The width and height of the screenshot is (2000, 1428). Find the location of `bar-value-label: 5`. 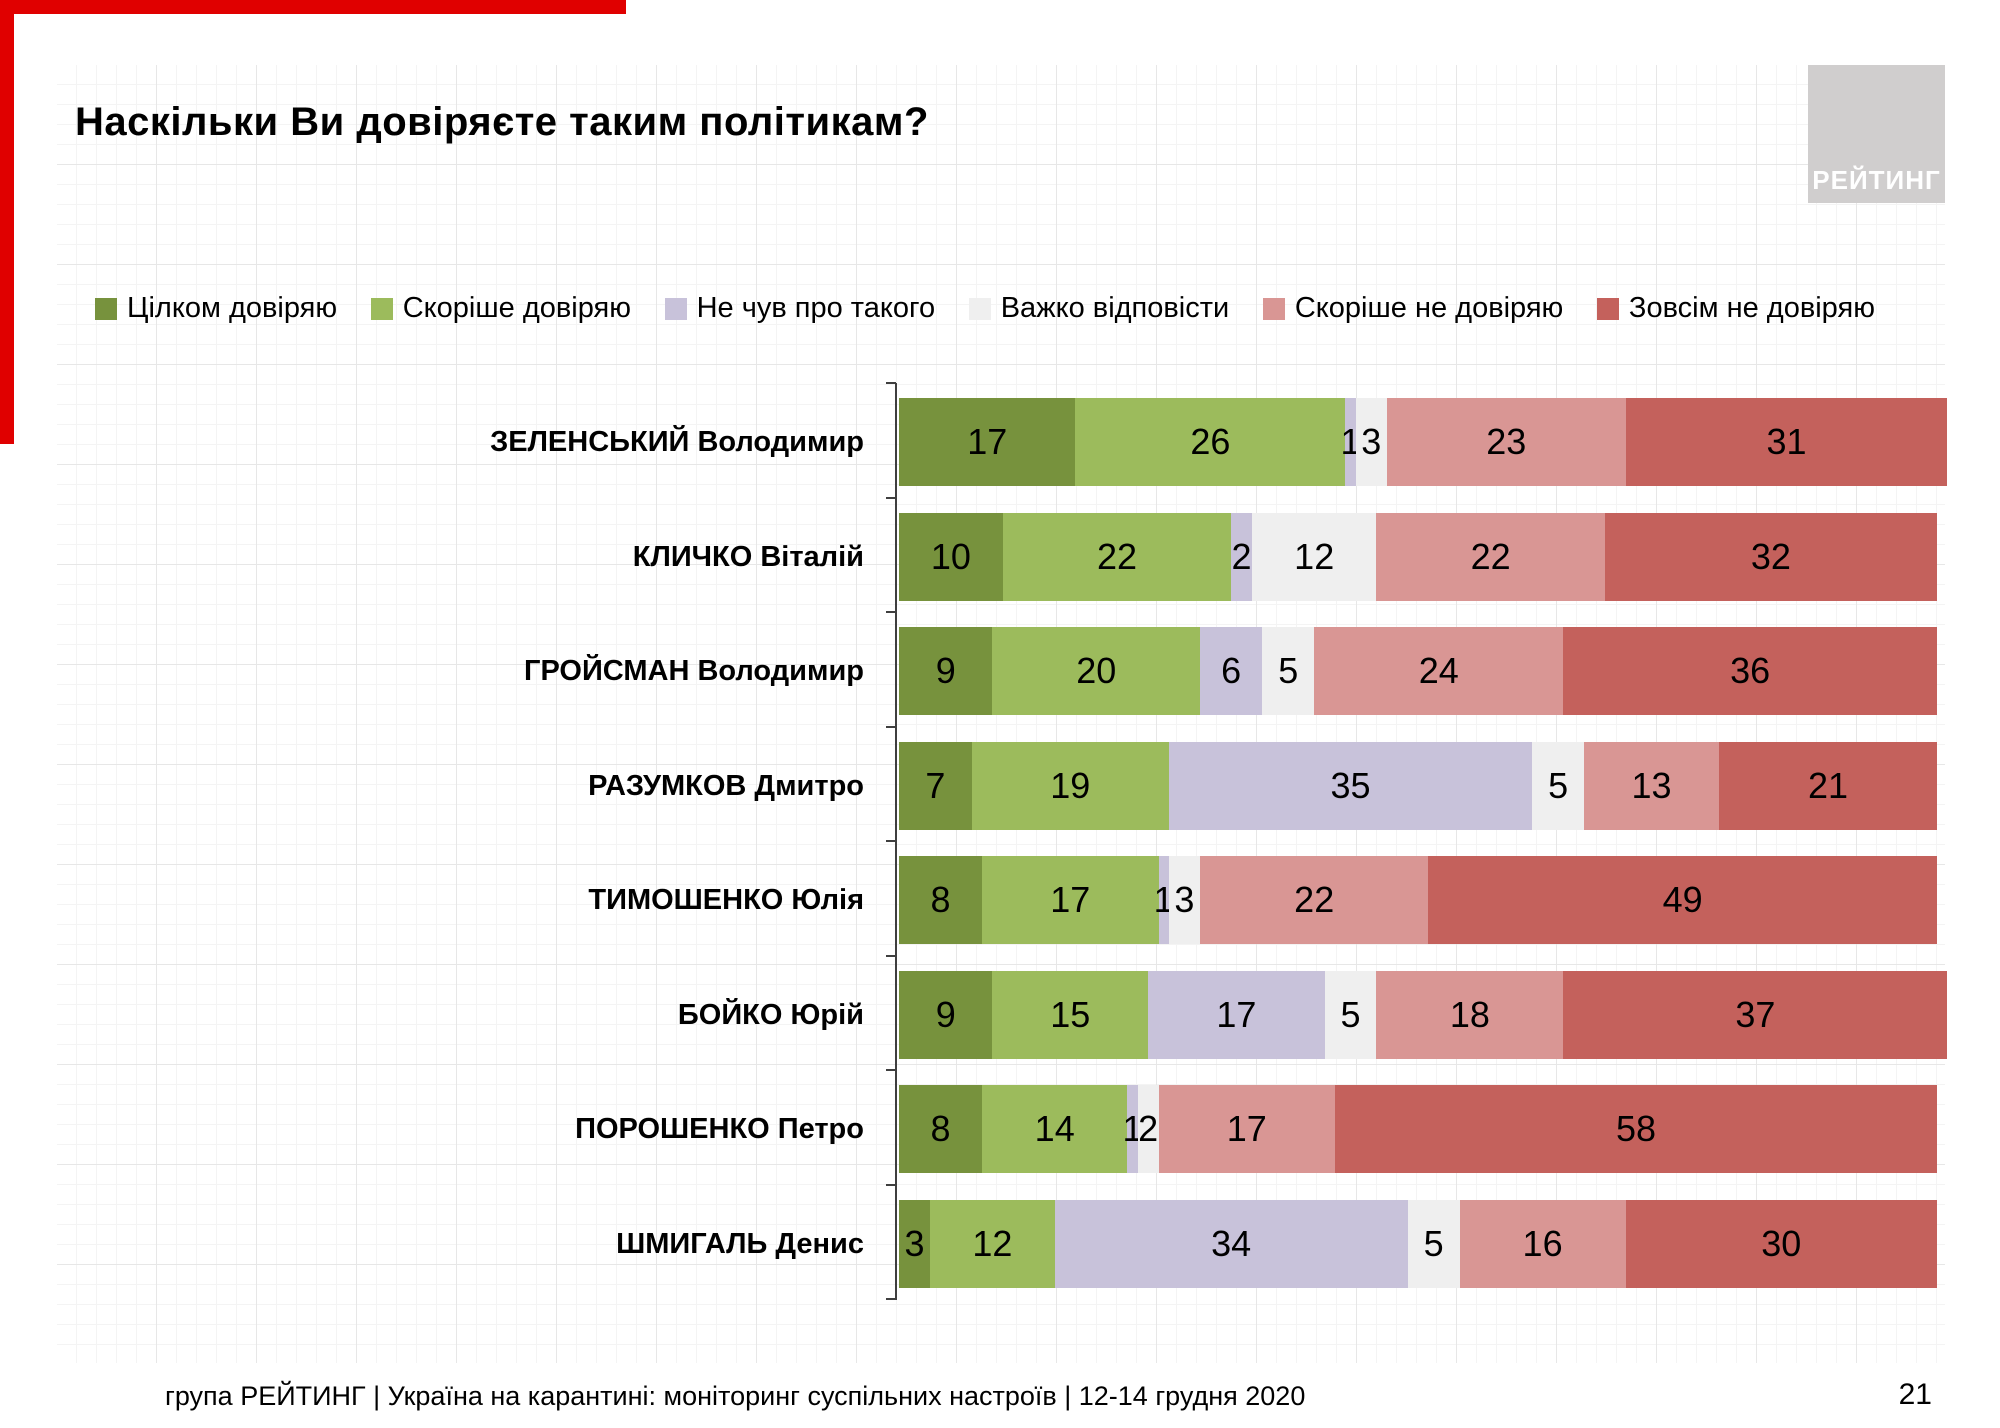

bar-value-label: 5 is located at coordinates (1350, 1014).